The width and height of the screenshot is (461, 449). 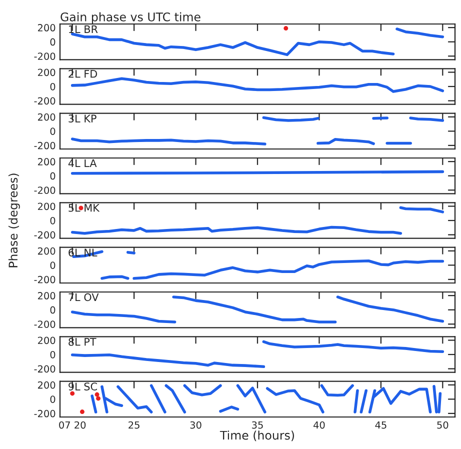 What do you see at coordinates (196, 425) in the screenshot?
I see `x-tick-label: 30` at bounding box center [196, 425].